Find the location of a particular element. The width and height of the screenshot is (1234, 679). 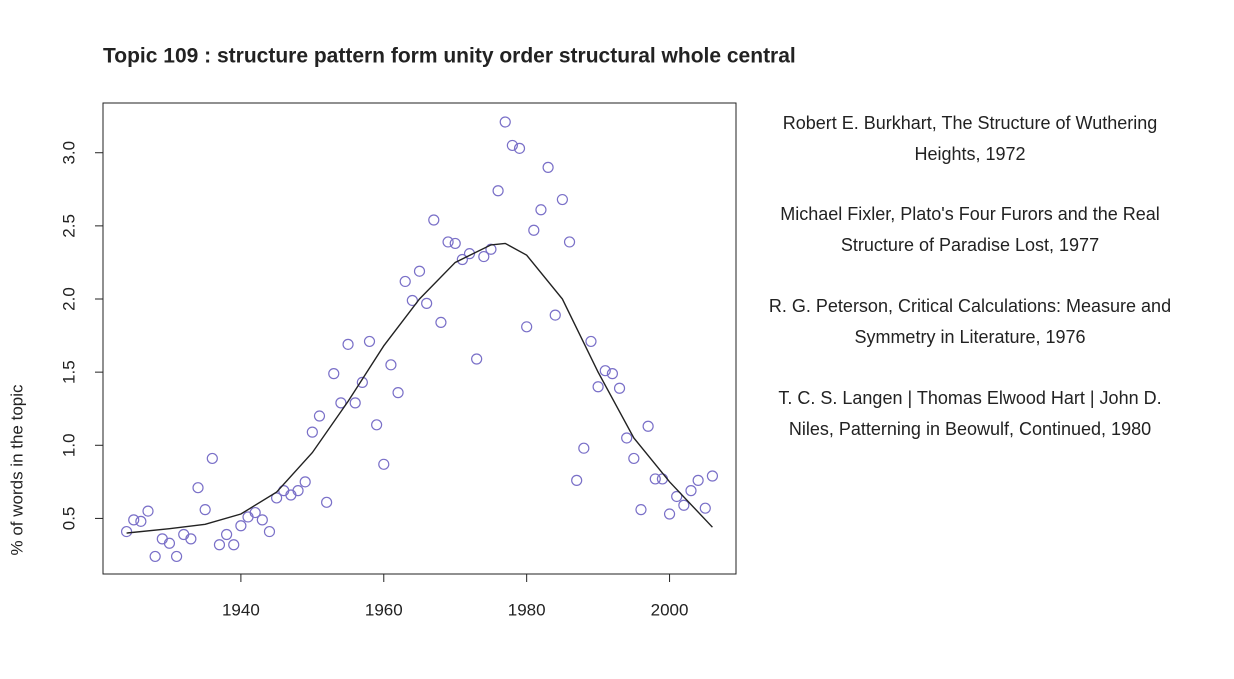

x-tick-label: 1980 is located at coordinates (527, 609).